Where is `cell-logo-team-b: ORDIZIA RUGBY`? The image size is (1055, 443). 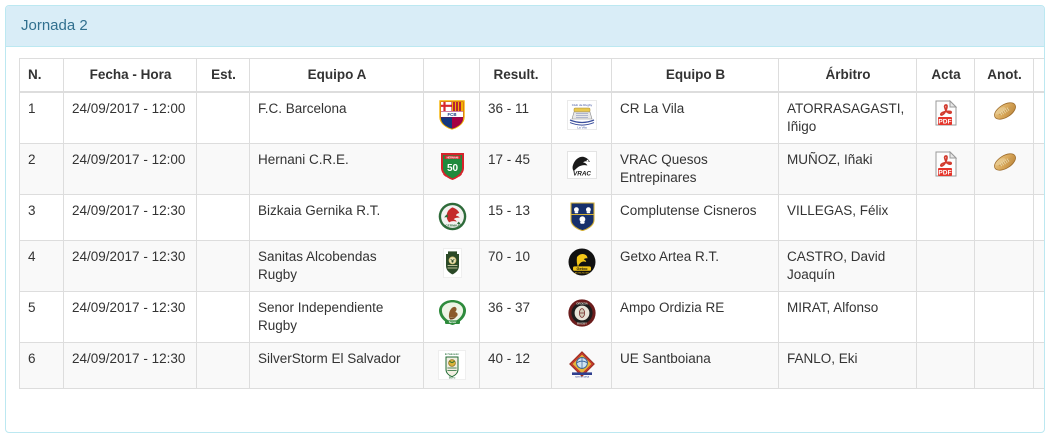
cell-logo-team-b: ORDIZIA RUGBY is located at coordinates (581, 317).